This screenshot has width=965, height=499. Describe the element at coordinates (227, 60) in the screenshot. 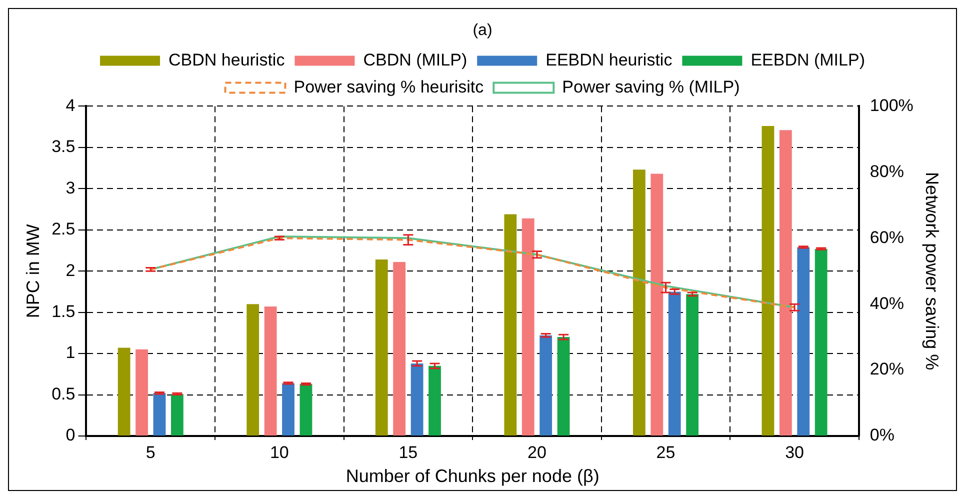

I see `legend-label: CBDN heuristic` at that location.